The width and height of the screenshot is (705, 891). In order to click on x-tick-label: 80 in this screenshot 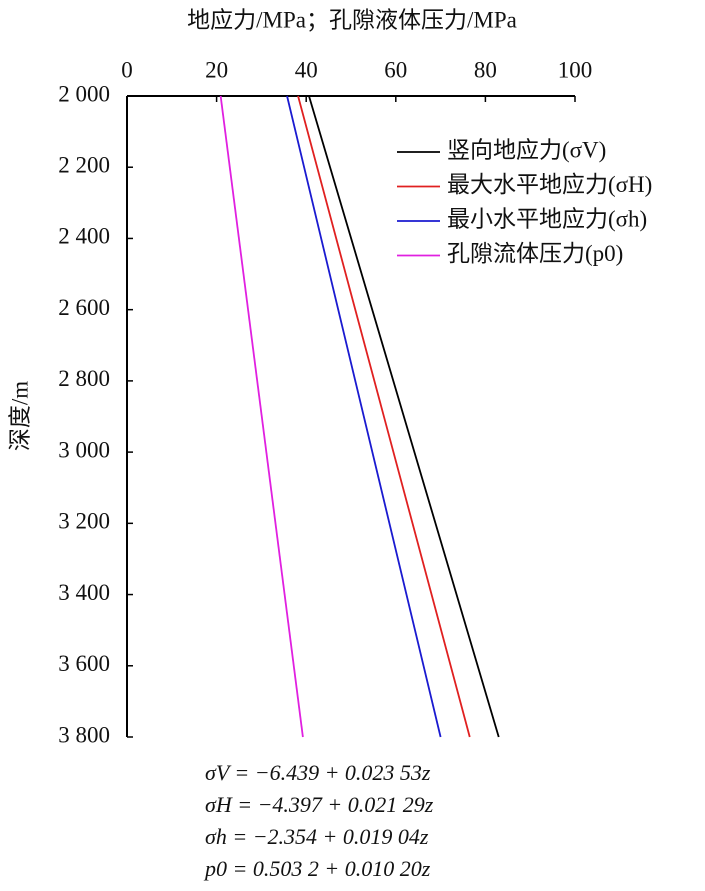, I will do `click(485, 69)`.